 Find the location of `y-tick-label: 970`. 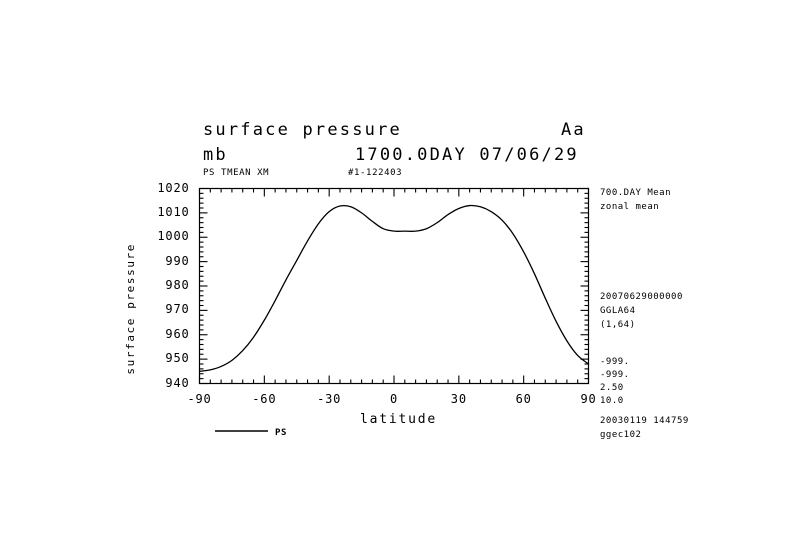

y-tick-label: 970 is located at coordinates (177, 309).